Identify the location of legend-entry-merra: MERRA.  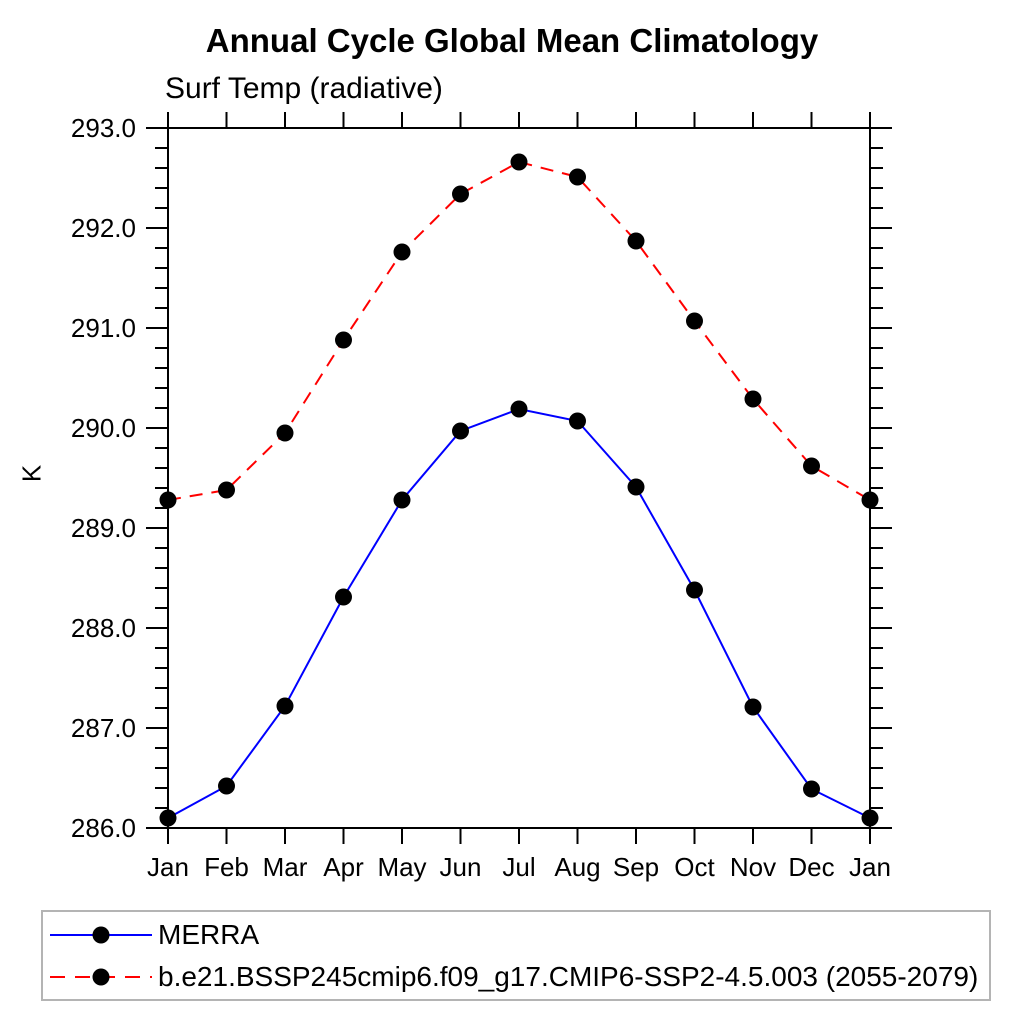
(152, 935).